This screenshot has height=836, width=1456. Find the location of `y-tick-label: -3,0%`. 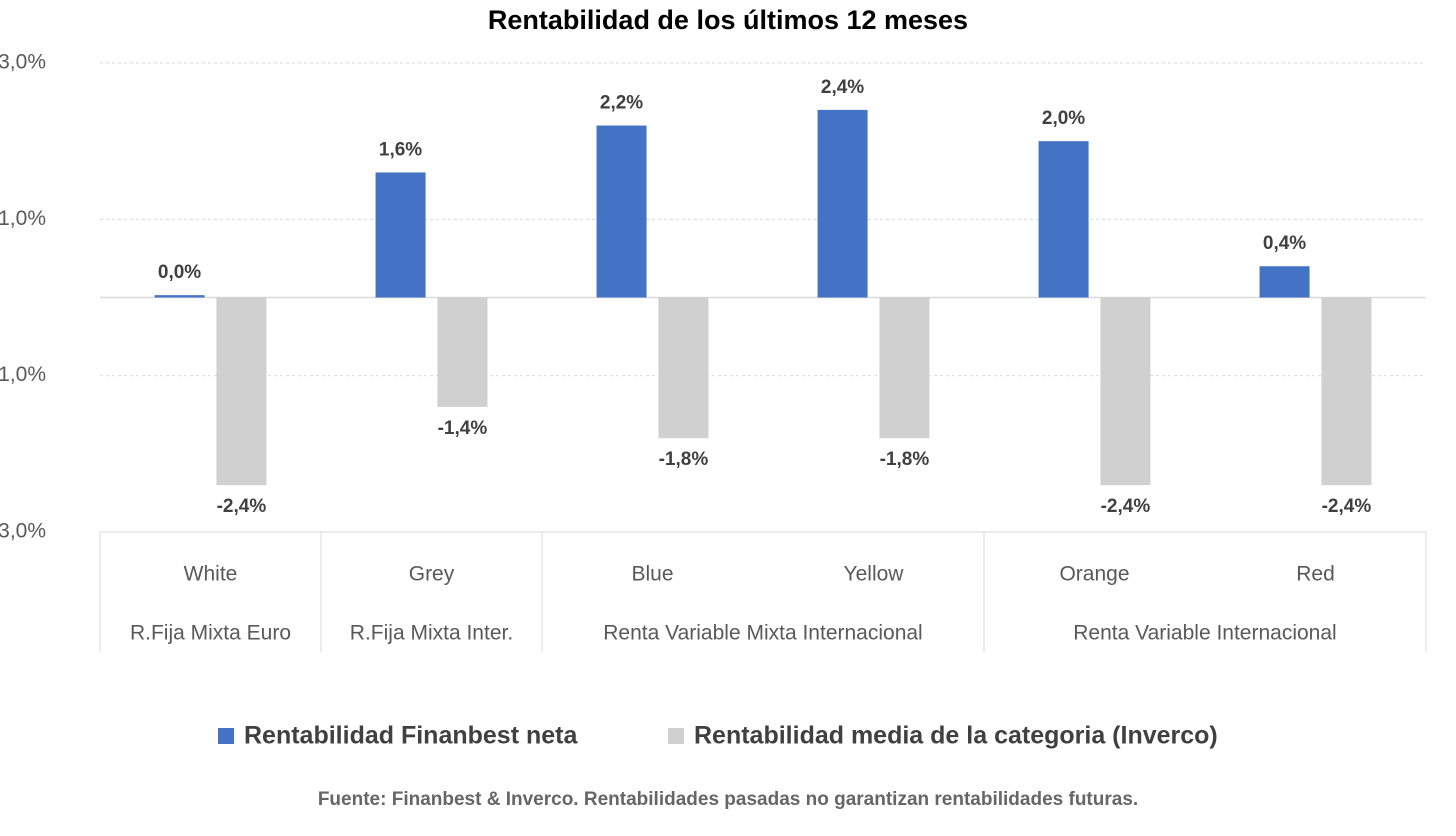

y-tick-label: -3,0% is located at coordinates (23, 531).